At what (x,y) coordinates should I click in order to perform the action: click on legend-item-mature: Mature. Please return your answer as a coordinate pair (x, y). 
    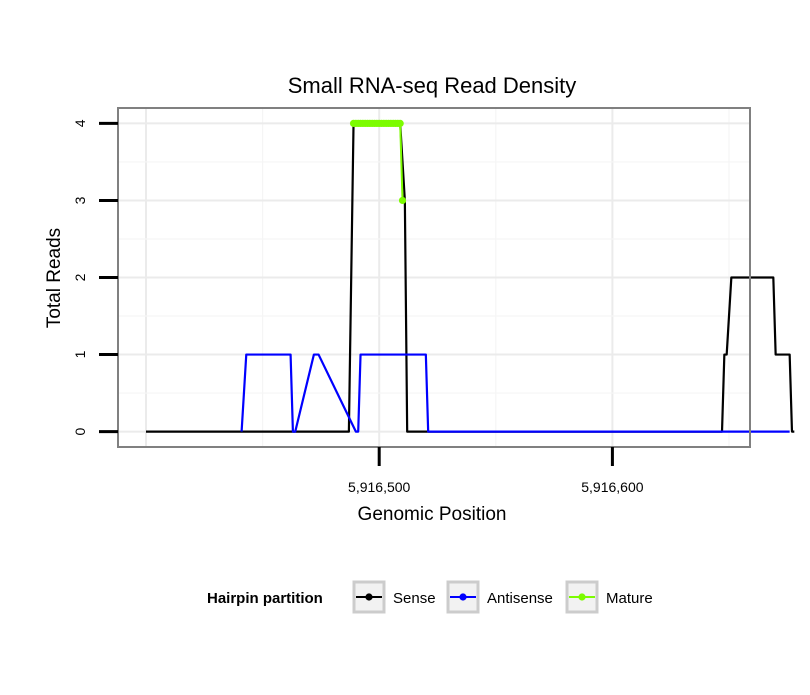
    Looking at the image, I should click on (609, 597).